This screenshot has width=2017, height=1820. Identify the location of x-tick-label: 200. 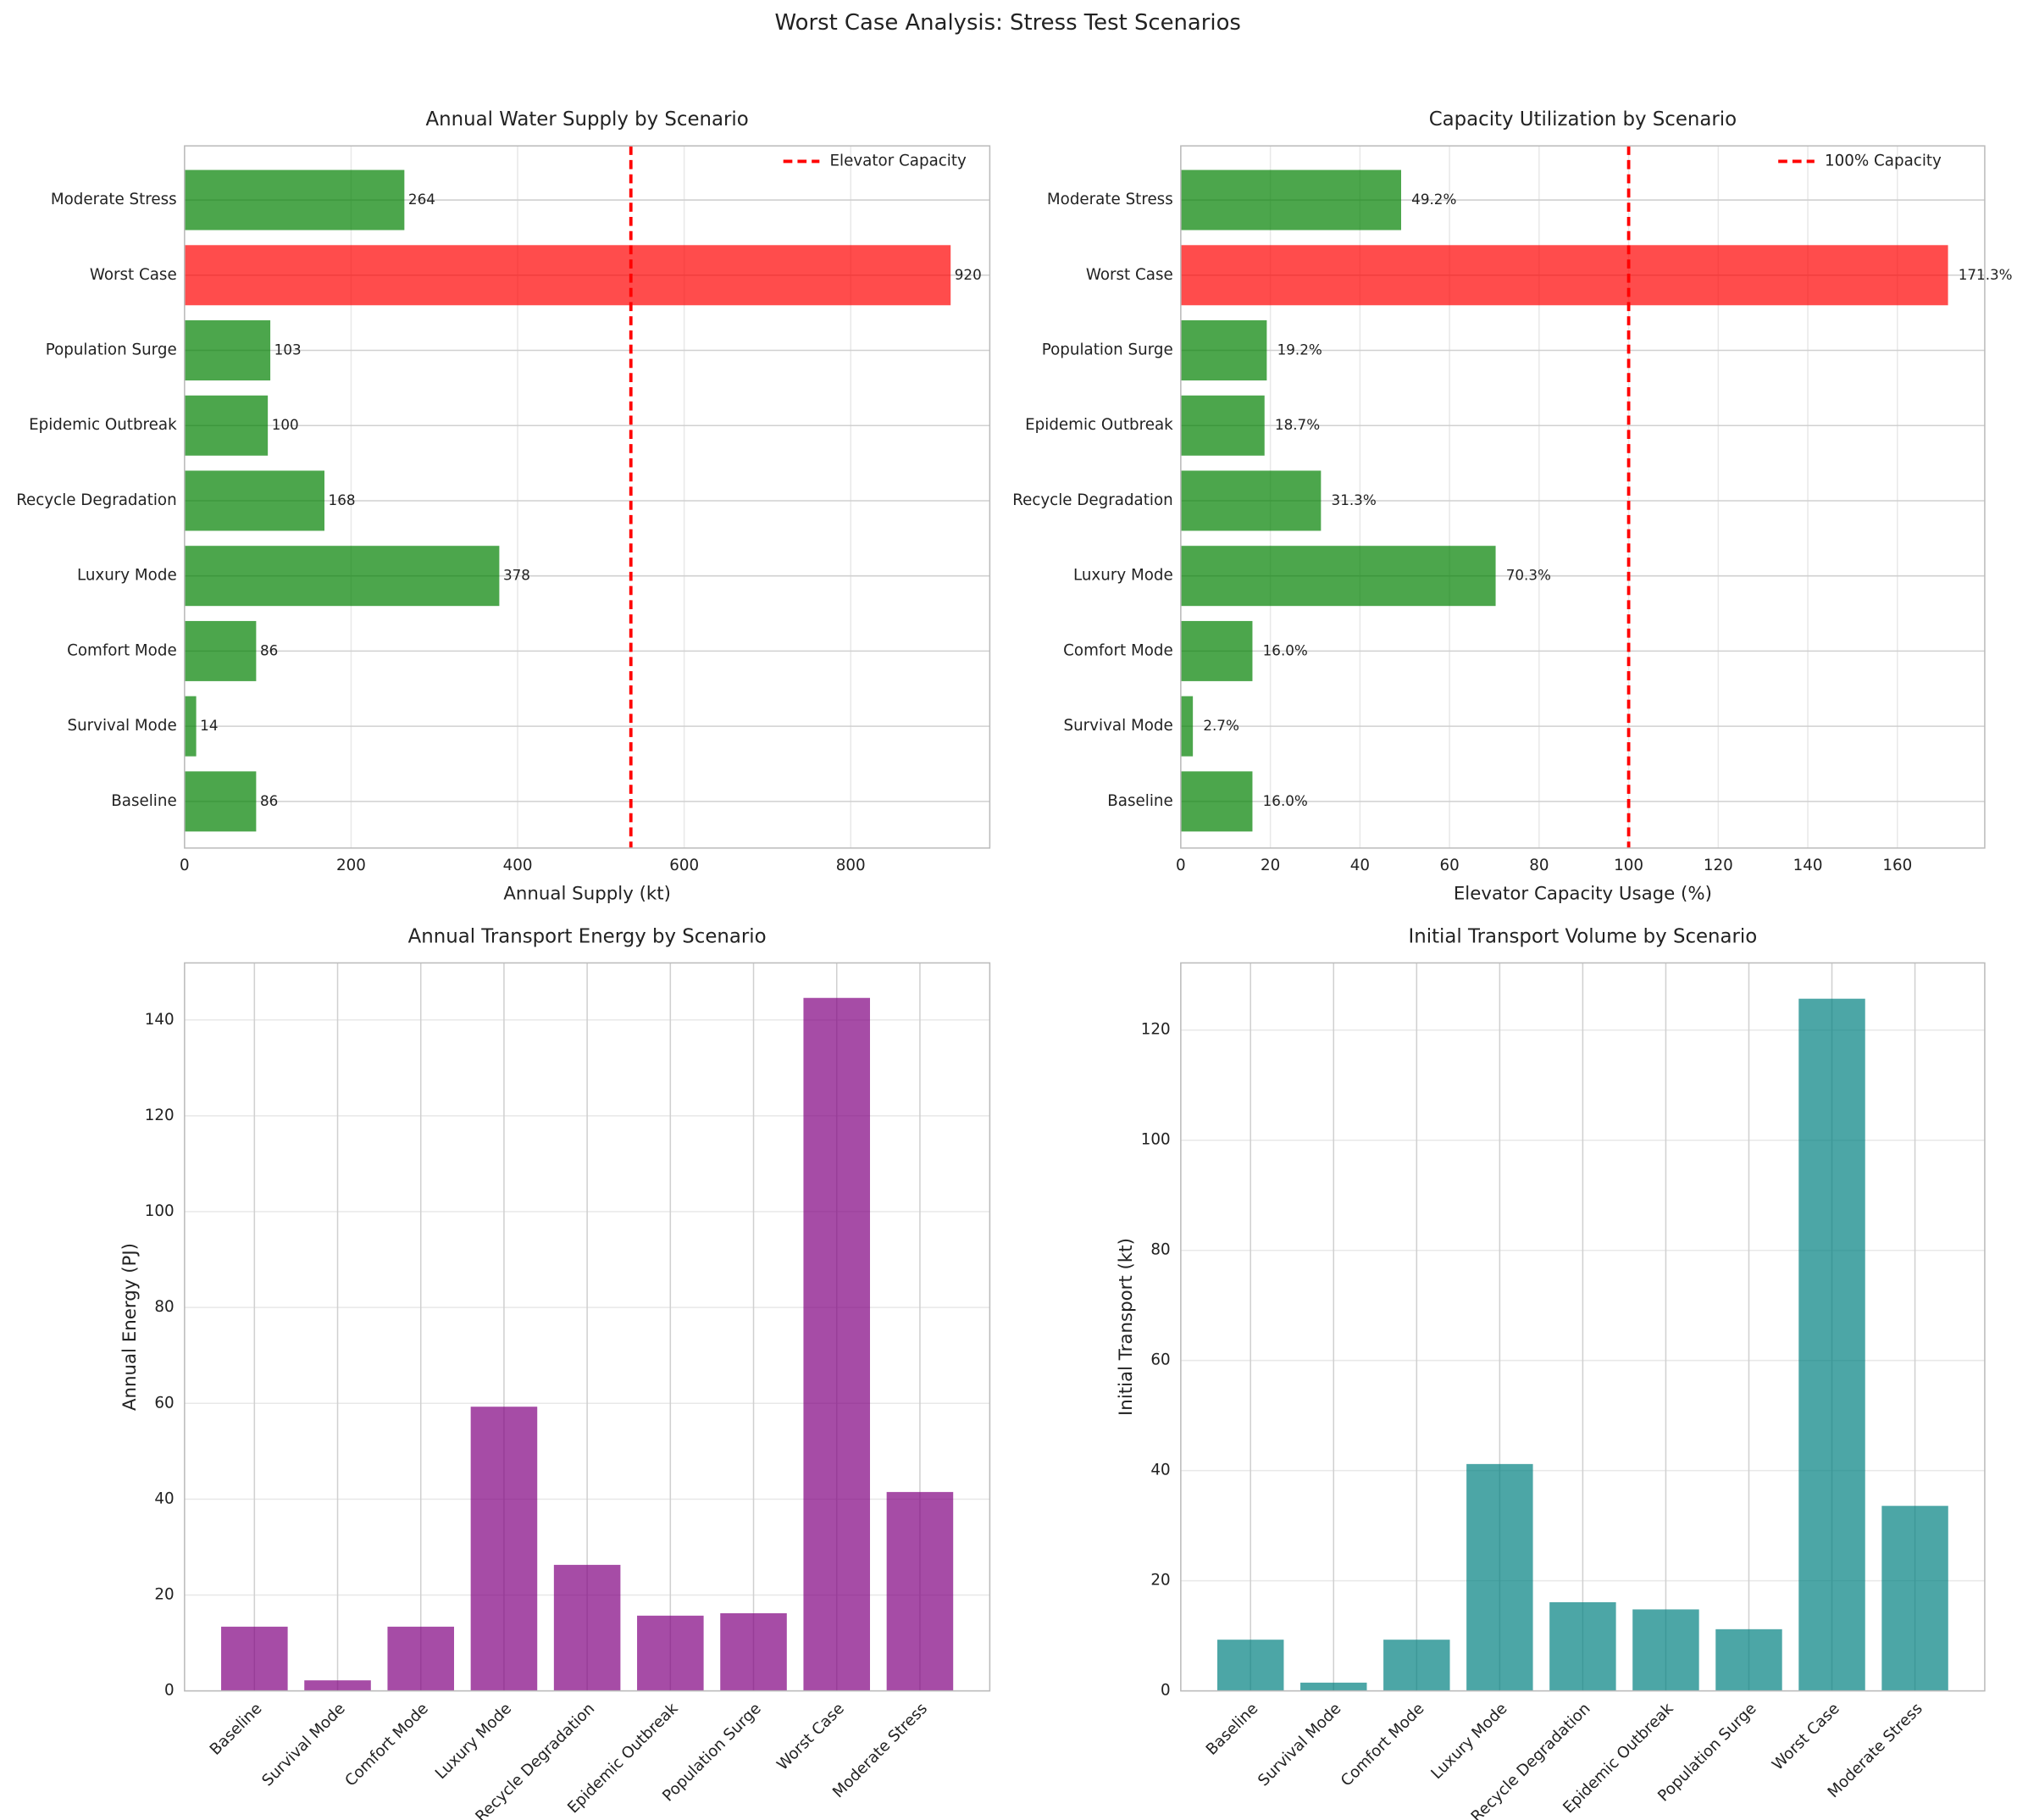
(351, 866).